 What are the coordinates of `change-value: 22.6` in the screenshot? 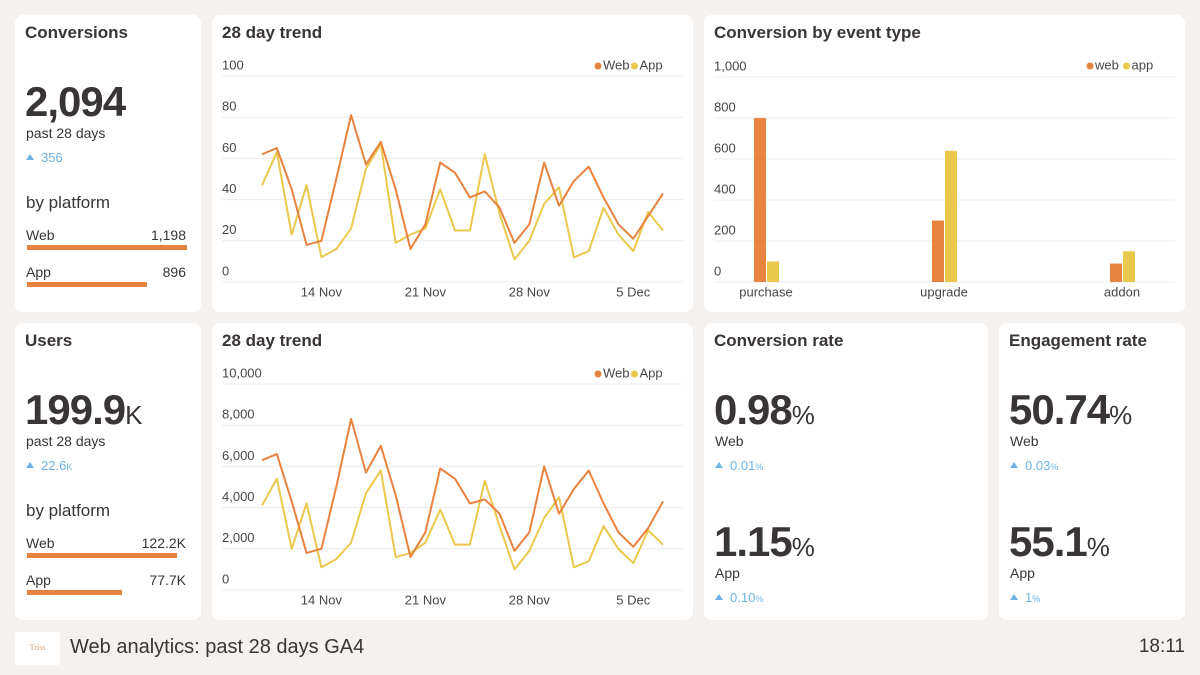 It's located at (54, 465).